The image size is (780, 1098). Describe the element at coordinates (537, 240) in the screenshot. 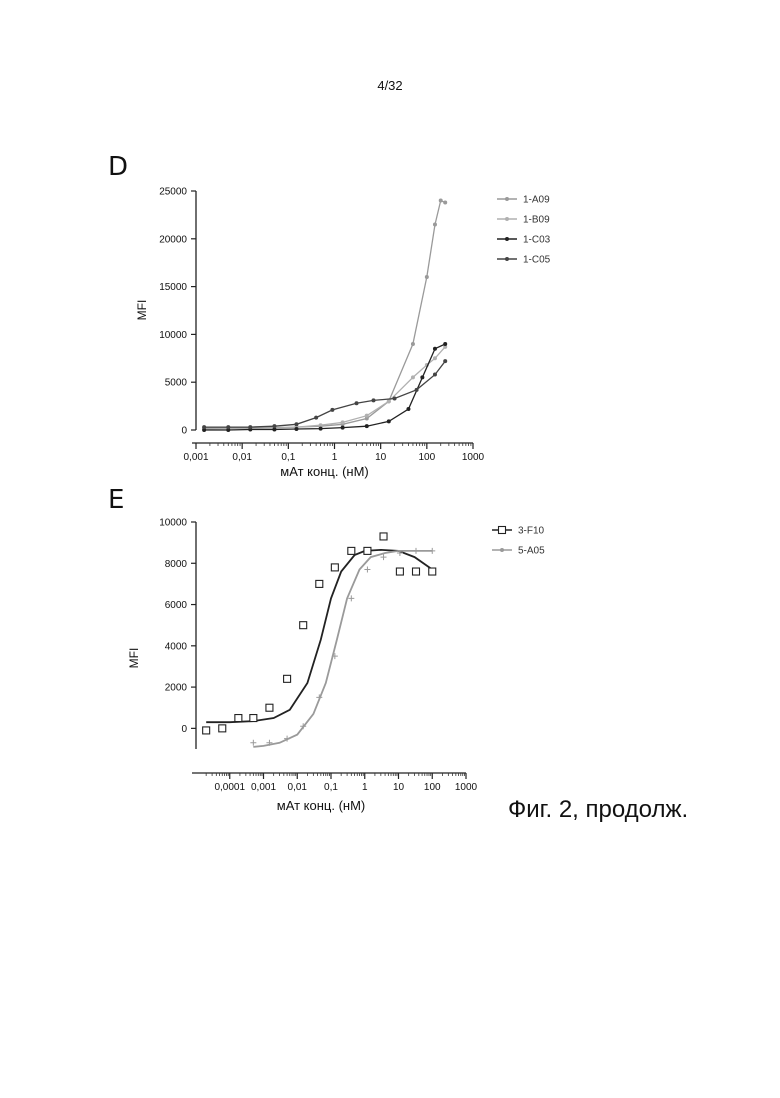

I see `panel-d-series-1-c03-legend-label: 1-C03` at that location.